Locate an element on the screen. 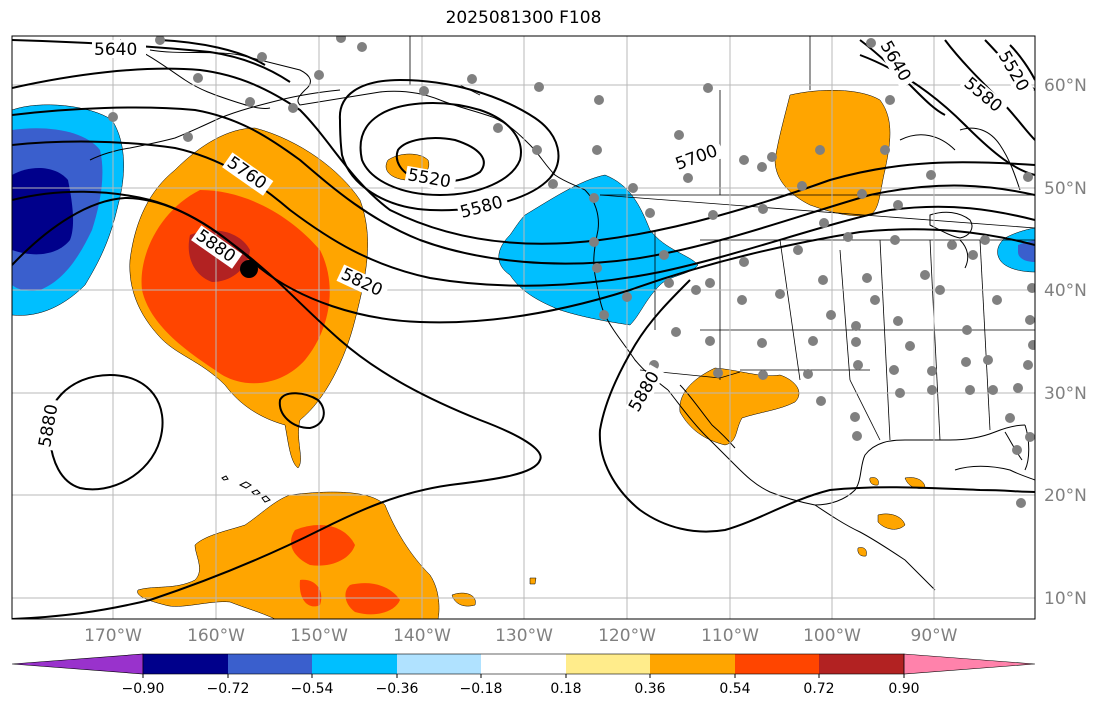  longitude-label: 160°W is located at coordinates (216, 636).